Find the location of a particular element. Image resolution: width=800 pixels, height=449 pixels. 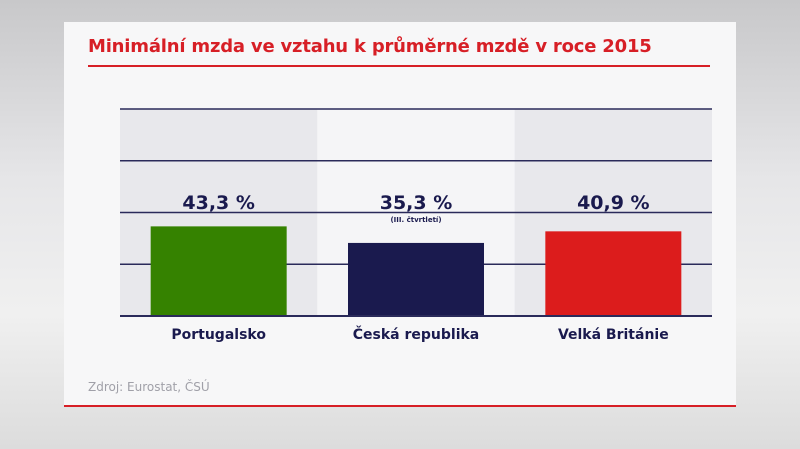

title-divider is located at coordinates (399, 66).